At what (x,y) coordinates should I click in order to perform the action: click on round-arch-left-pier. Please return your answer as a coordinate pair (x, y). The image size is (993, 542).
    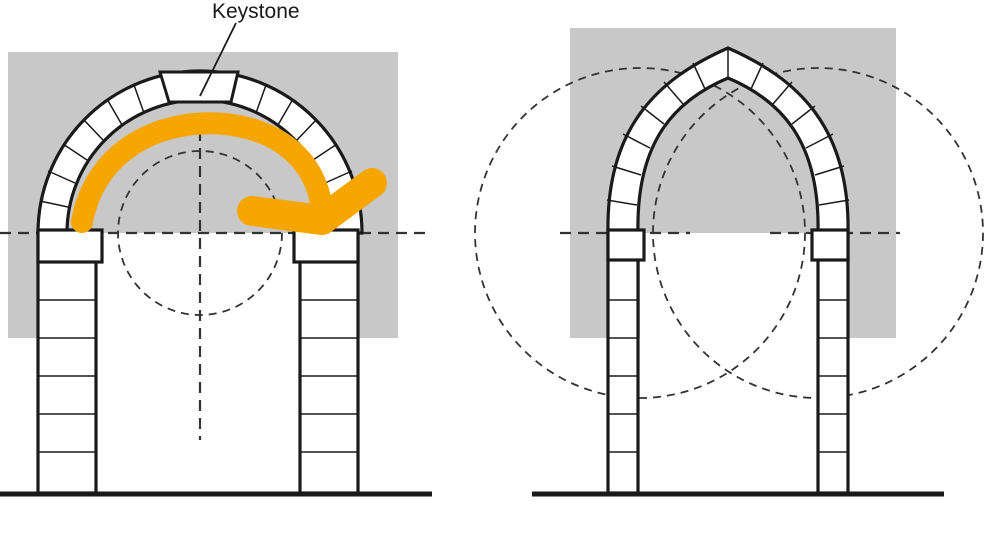
    Looking at the image, I should click on (70, 361).